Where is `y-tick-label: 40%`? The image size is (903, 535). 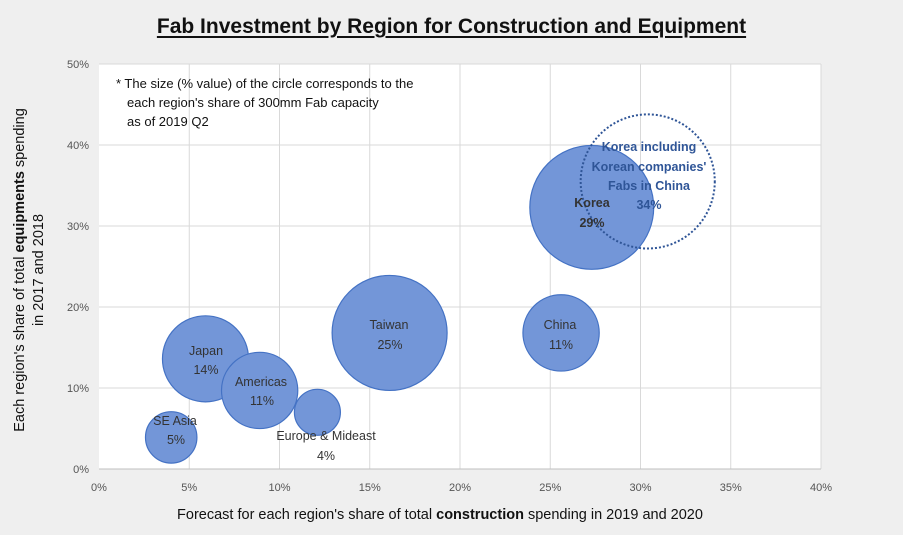 y-tick-label: 40% is located at coordinates (78, 146).